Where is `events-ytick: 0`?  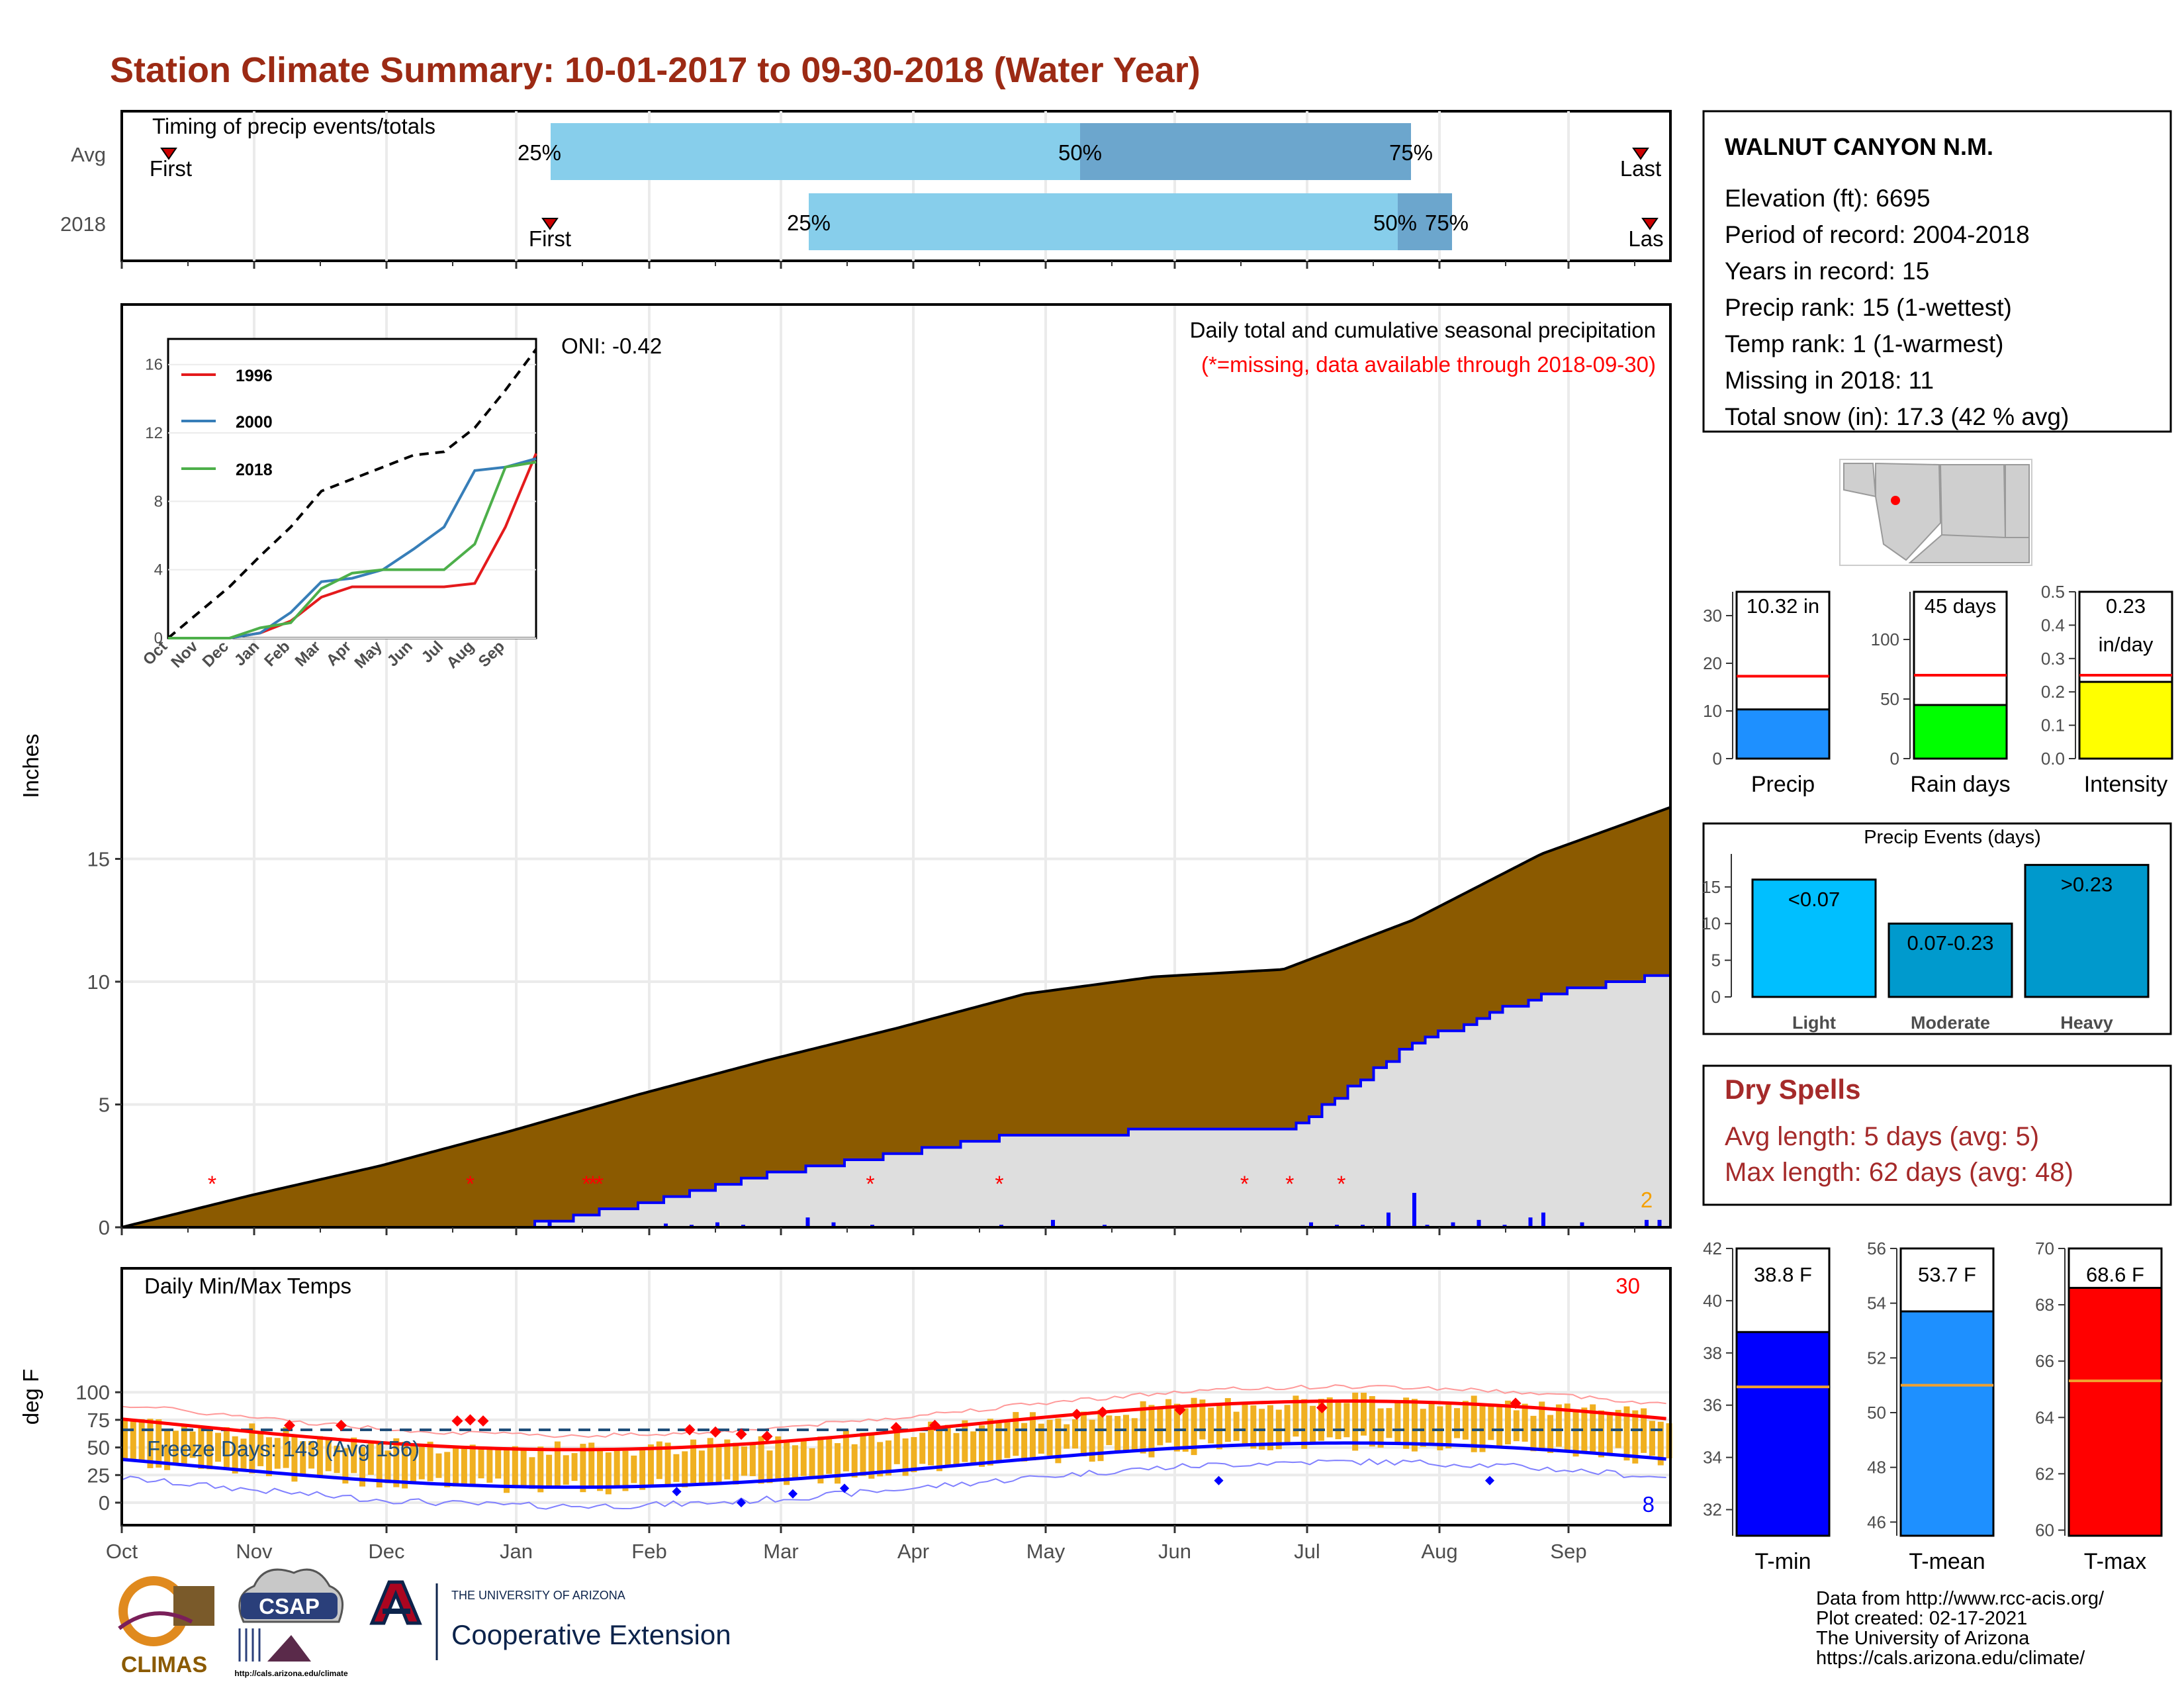
events-ytick: 0 is located at coordinates (1716, 997).